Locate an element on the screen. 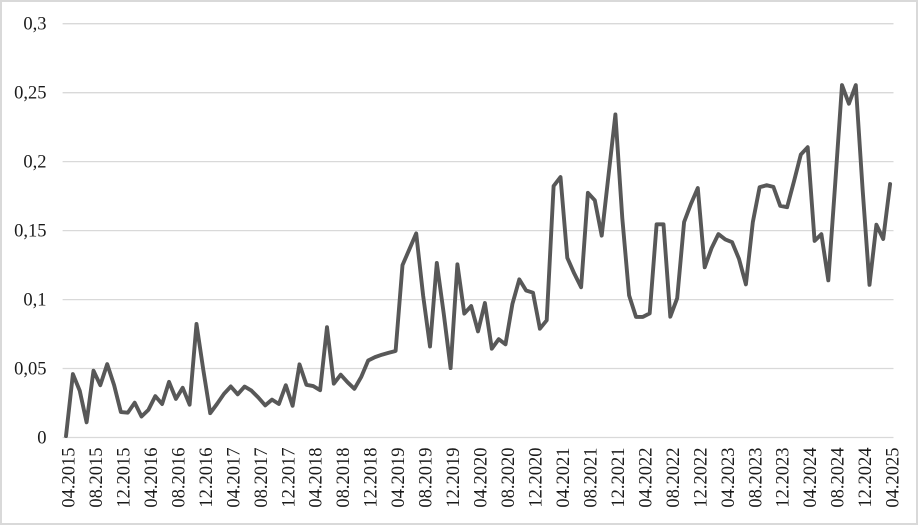 This screenshot has height=528, width=918. svg-text: 08.2019 is located at coordinates (427, 478).